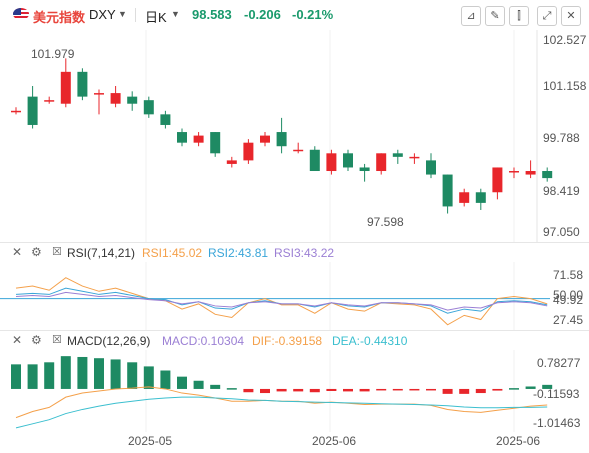 The height and width of the screenshot is (453, 589). Describe the element at coordinates (561, 232) in the screenshot. I see `y-tick: 97.050` at that location.